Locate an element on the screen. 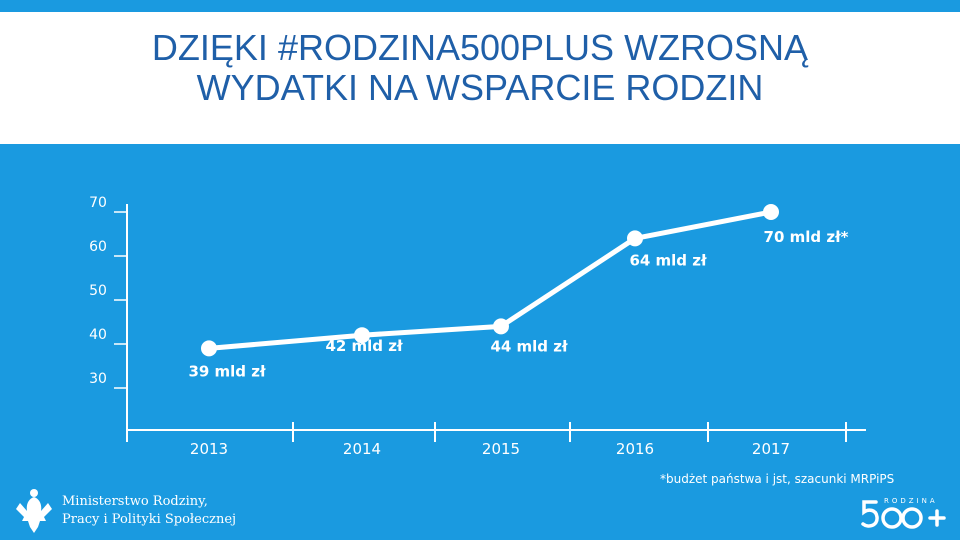  ministry-name-line-1: Ministerstwo Rodziny, is located at coordinates (135, 501).